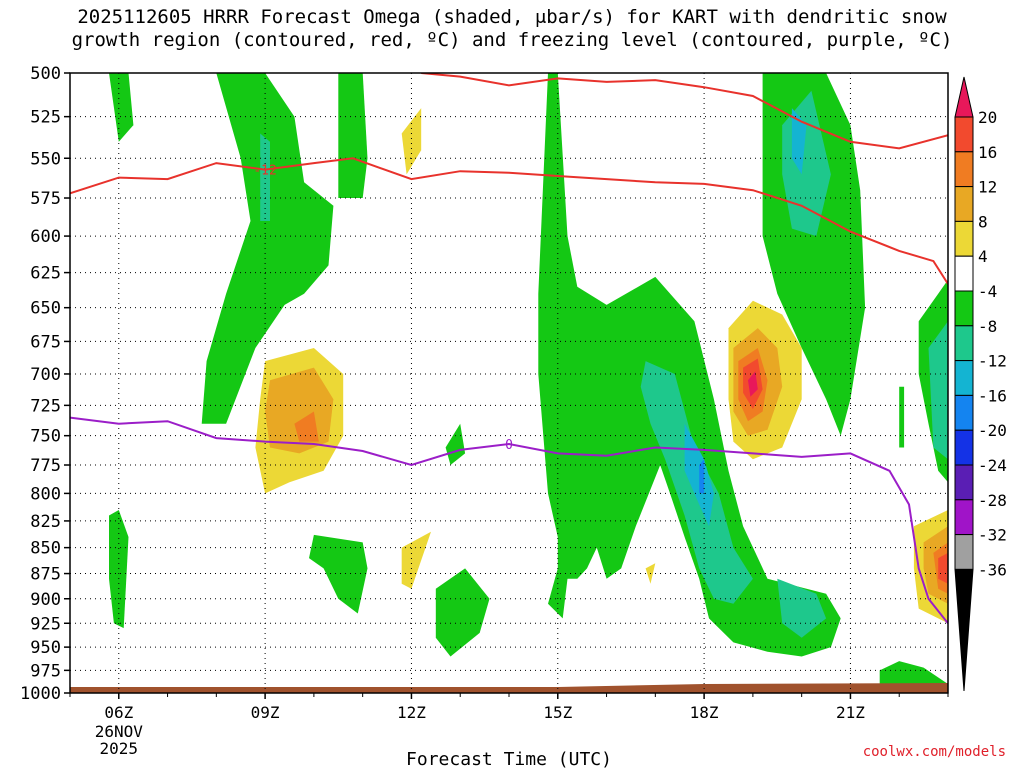 The width and height of the screenshot is (1024, 768). I want to click on dgz-contour-label: -12, so click(264, 171).